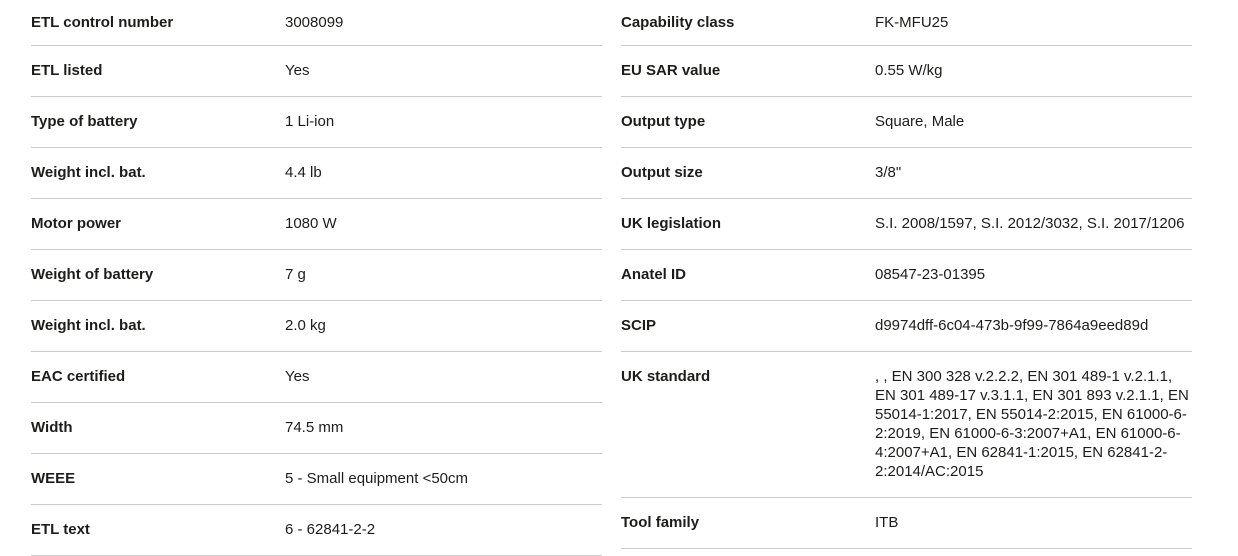 This screenshot has height=556, width=1238. Describe the element at coordinates (920, 121) in the screenshot. I see `spec-value: Square, Male` at that location.